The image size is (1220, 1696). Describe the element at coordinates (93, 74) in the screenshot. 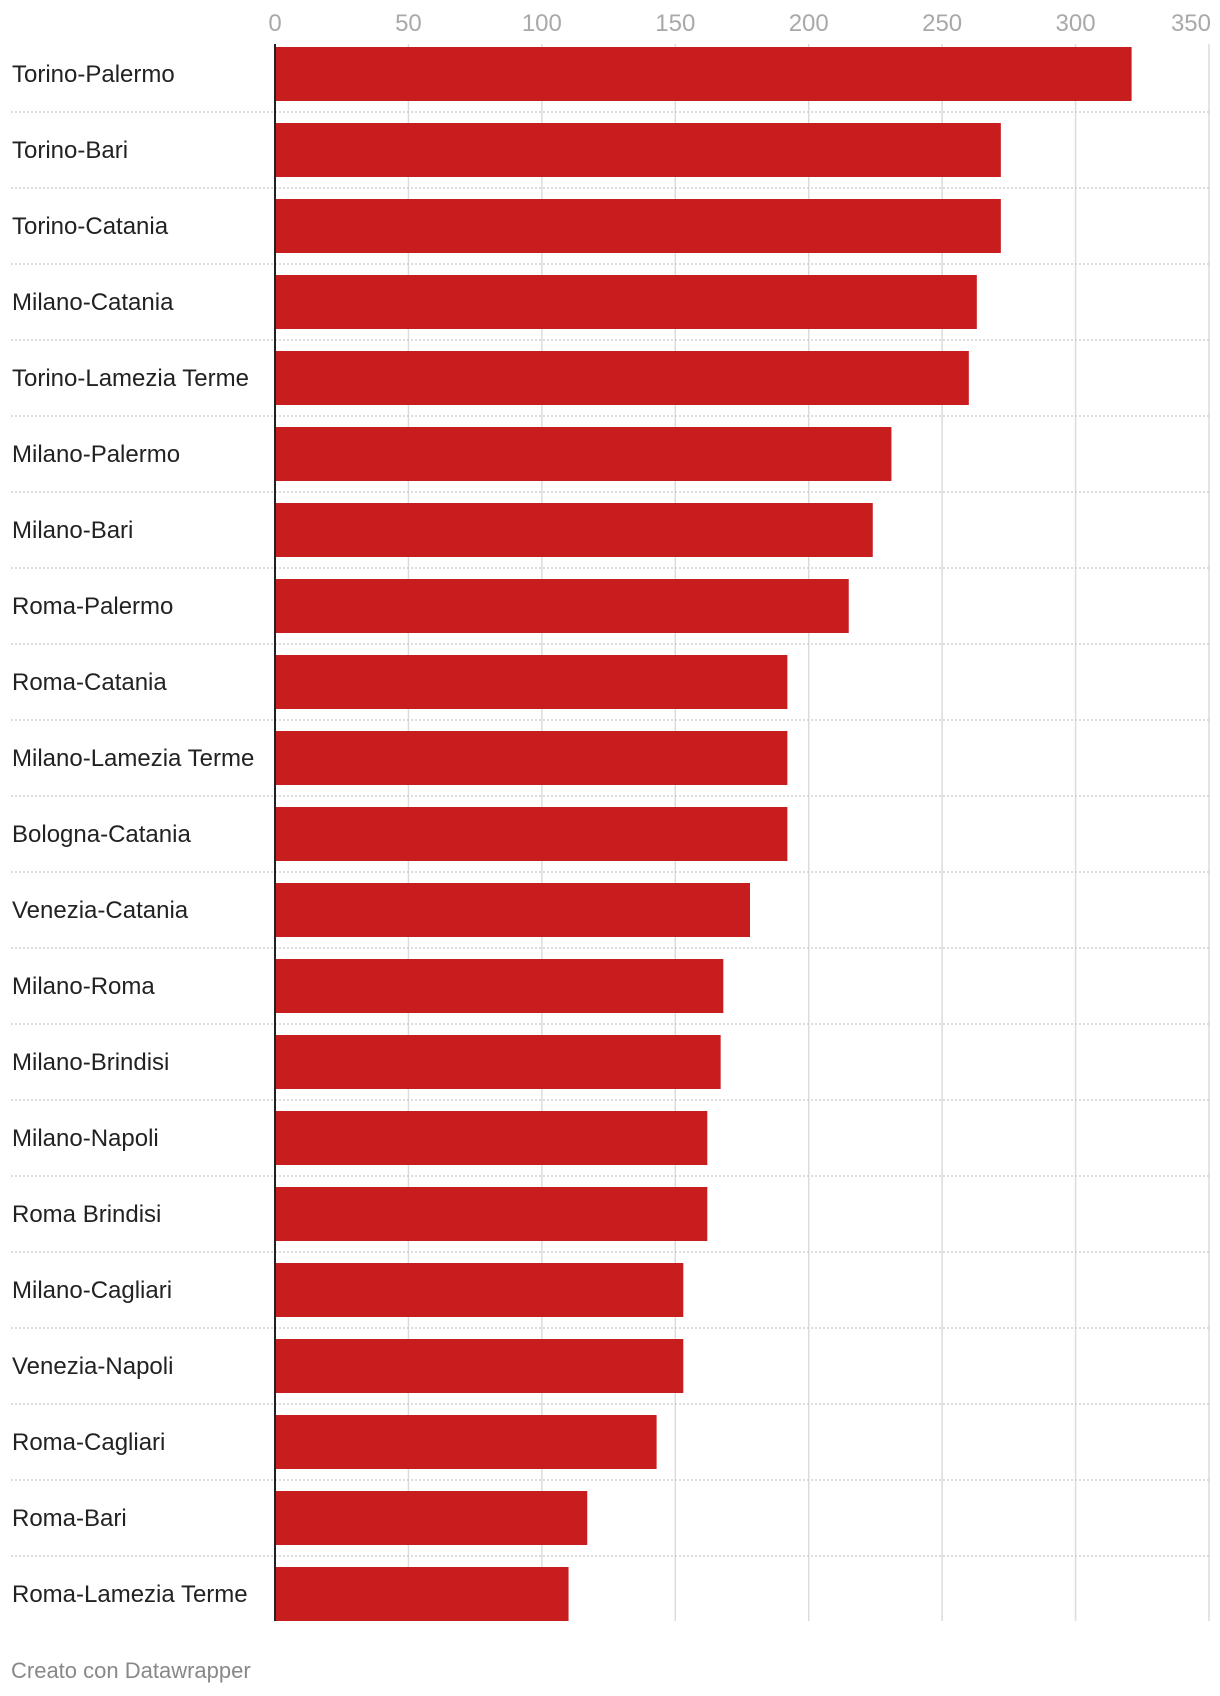

I see `category-label: Torino-Palermo` at that location.